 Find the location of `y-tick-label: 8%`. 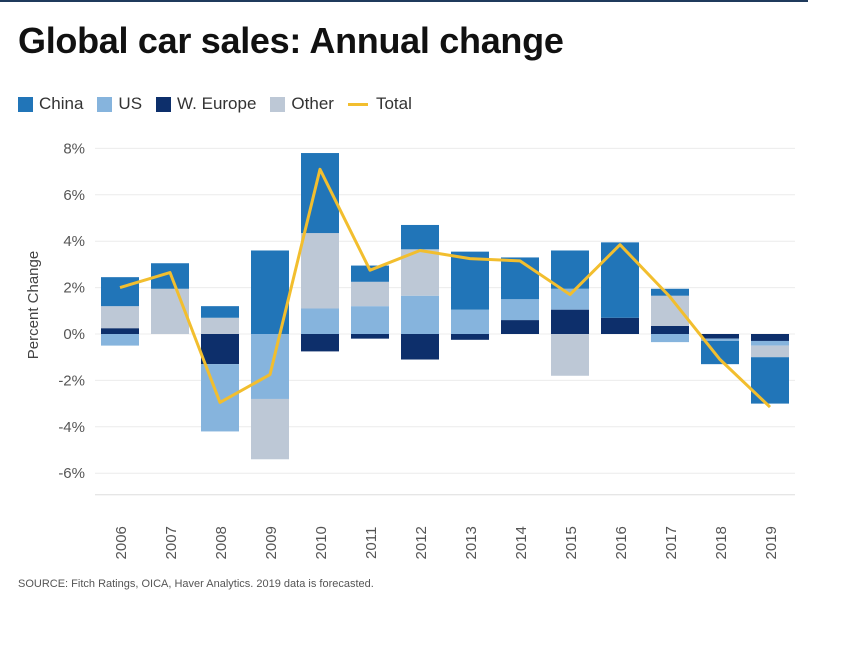

y-tick-label: 8% is located at coordinates (74, 148).